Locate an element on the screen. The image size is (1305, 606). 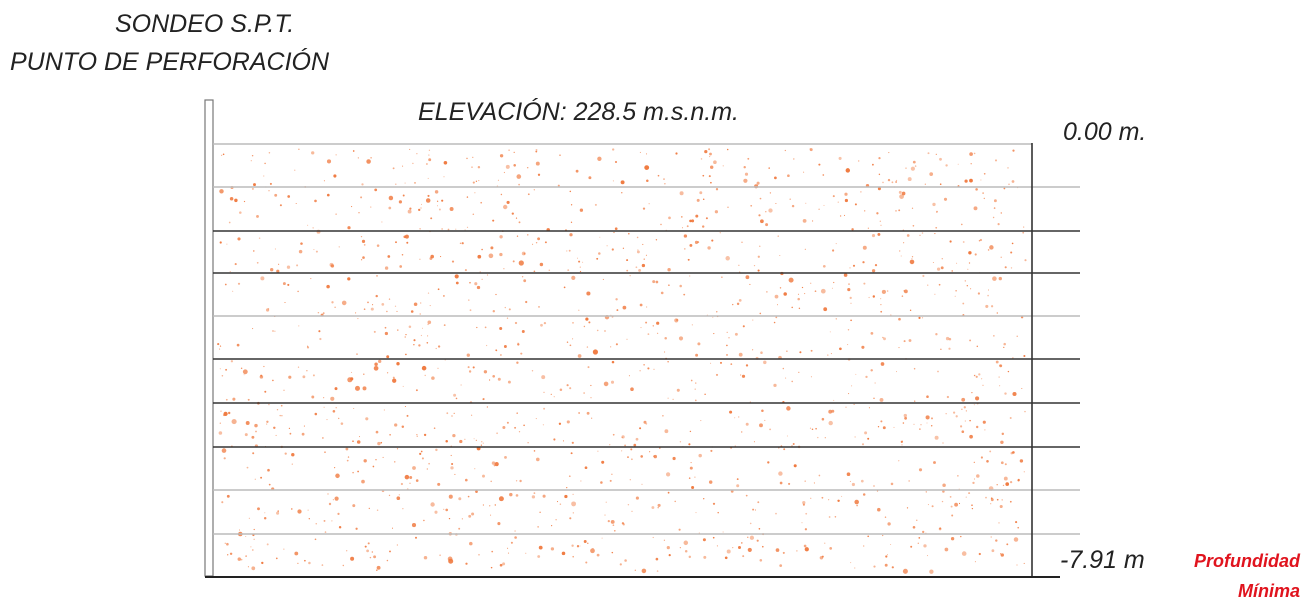
bottom-depth-label: -7.91 m is located at coordinates (1102, 560).